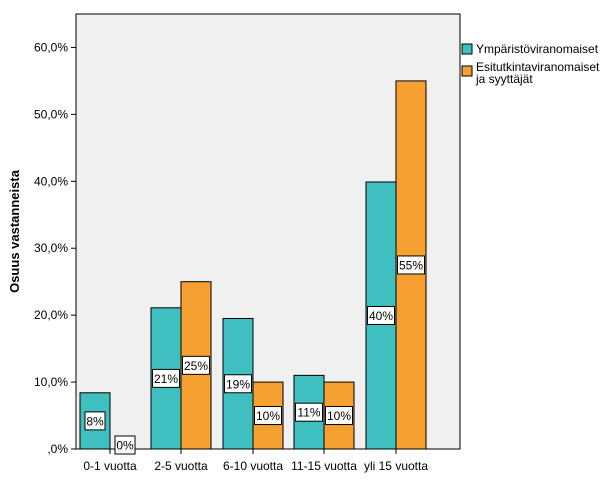 The image size is (613, 483). I want to click on data-label: 21%, so click(166, 378).